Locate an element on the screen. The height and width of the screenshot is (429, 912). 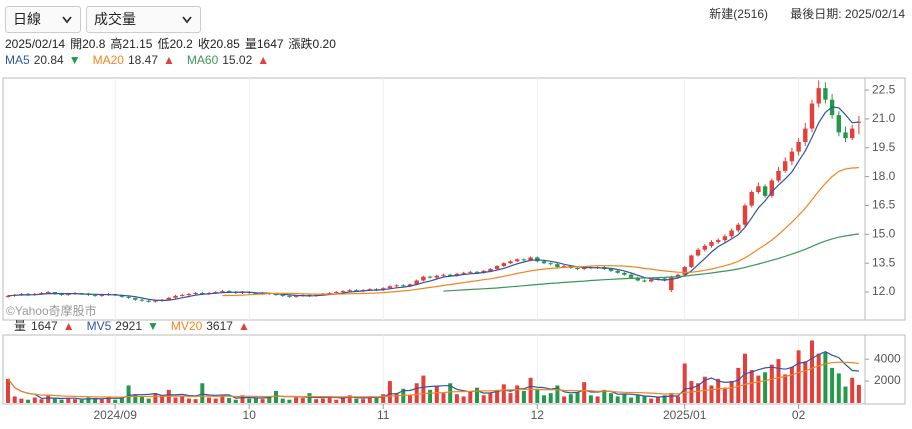
volume-ma-line is located at coordinates (433, 379).